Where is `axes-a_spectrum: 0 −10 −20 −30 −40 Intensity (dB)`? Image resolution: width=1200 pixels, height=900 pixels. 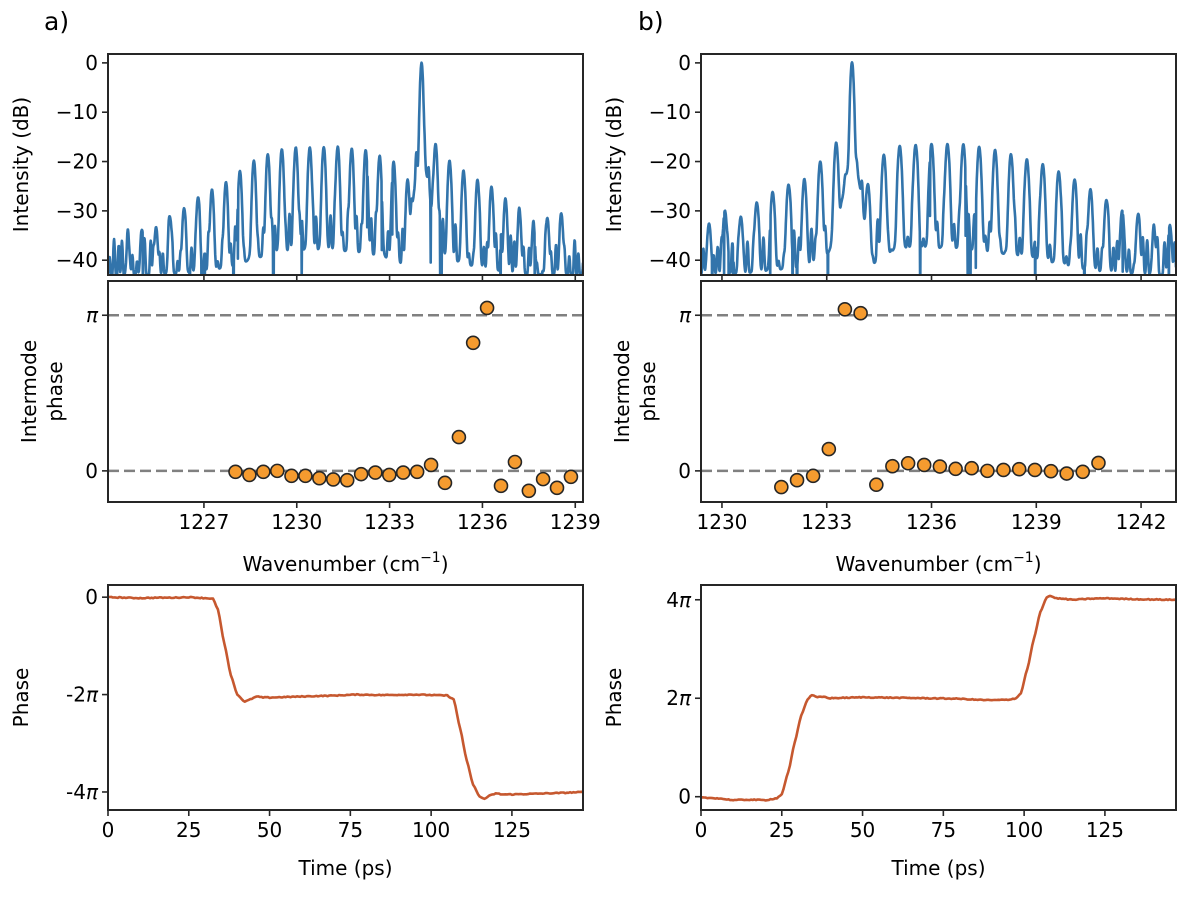 axes-a_spectrum: 0 −10 −20 −30 −40 Intensity (dB) is located at coordinates (296, 166).